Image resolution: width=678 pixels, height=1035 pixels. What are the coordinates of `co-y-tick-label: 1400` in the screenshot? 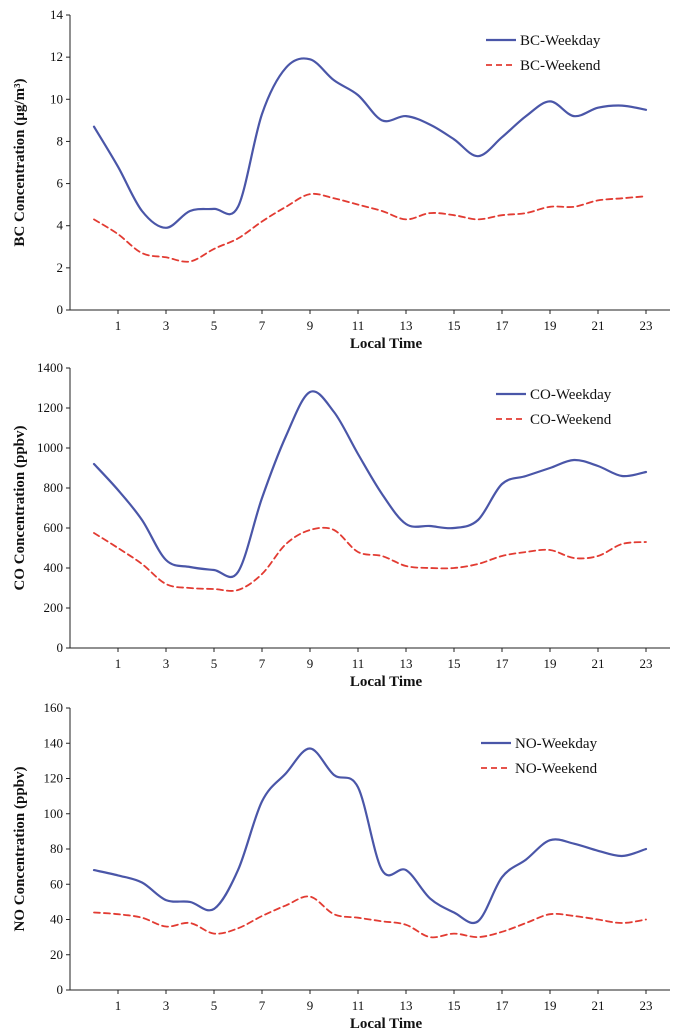 It's located at (50, 367).